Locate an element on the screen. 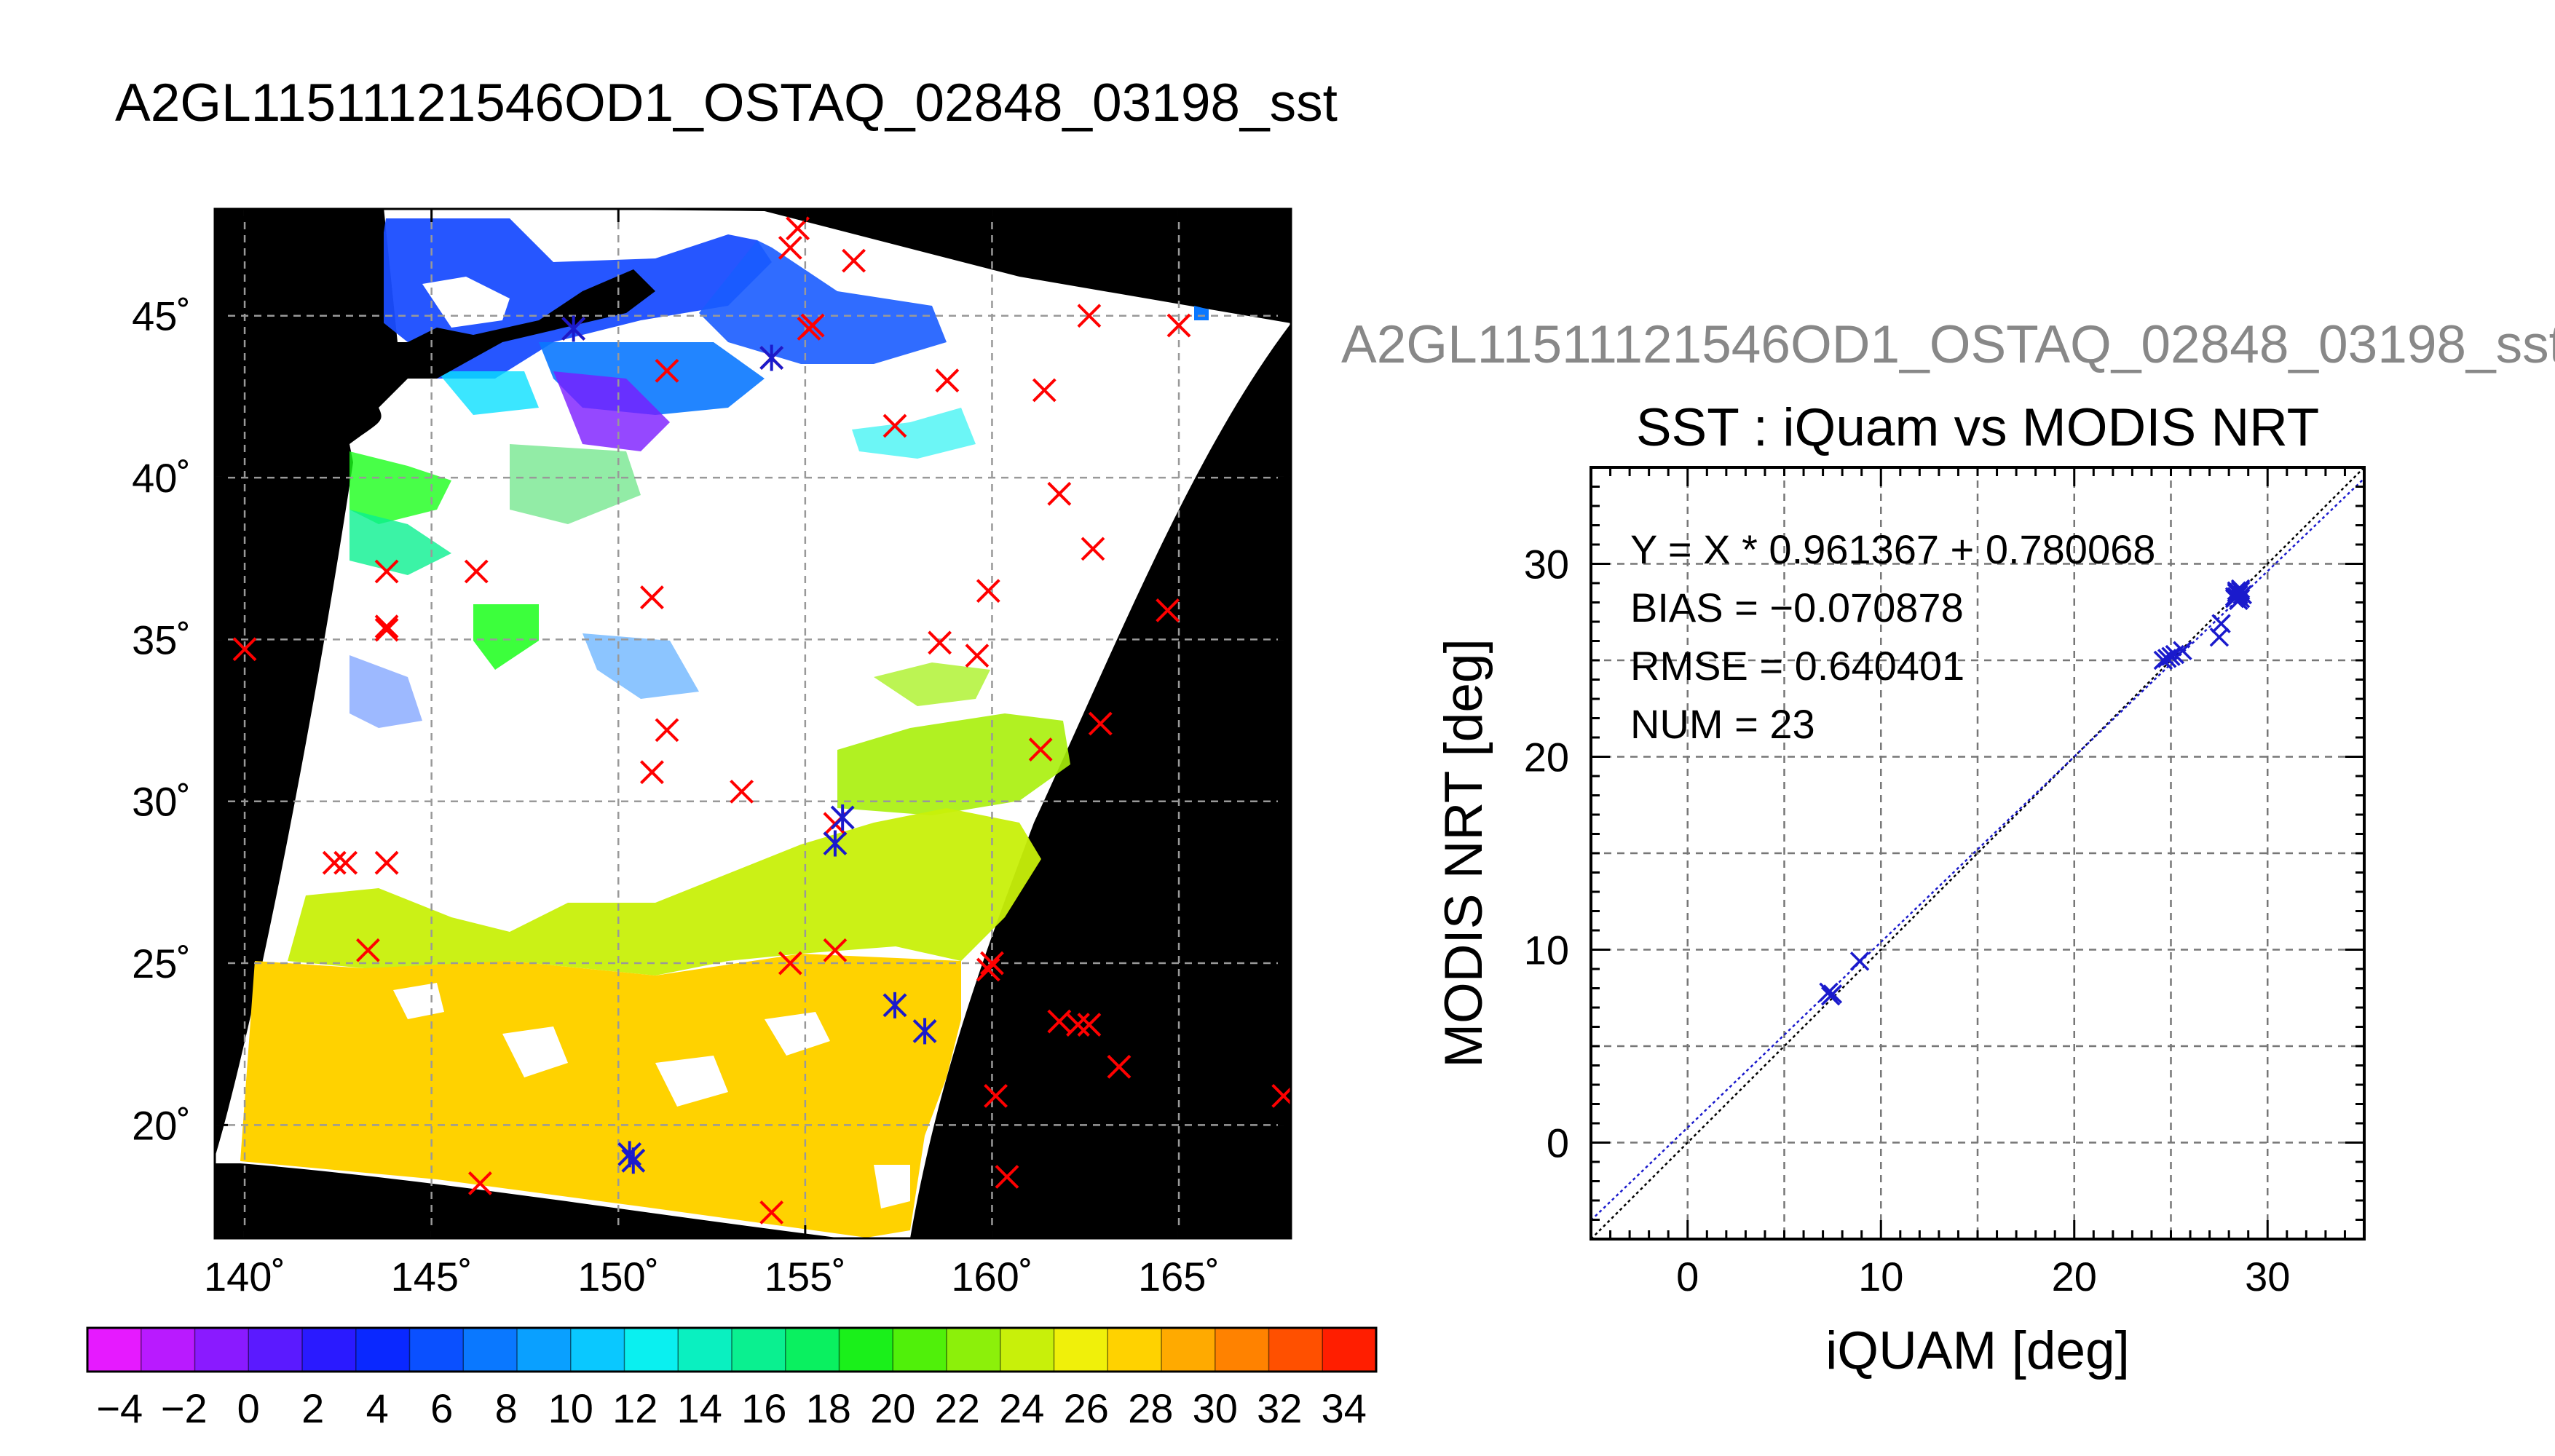 Image resolution: width=2555 pixels, height=1456 pixels. scatter-annotation: NUM = 23 is located at coordinates (1722, 724).